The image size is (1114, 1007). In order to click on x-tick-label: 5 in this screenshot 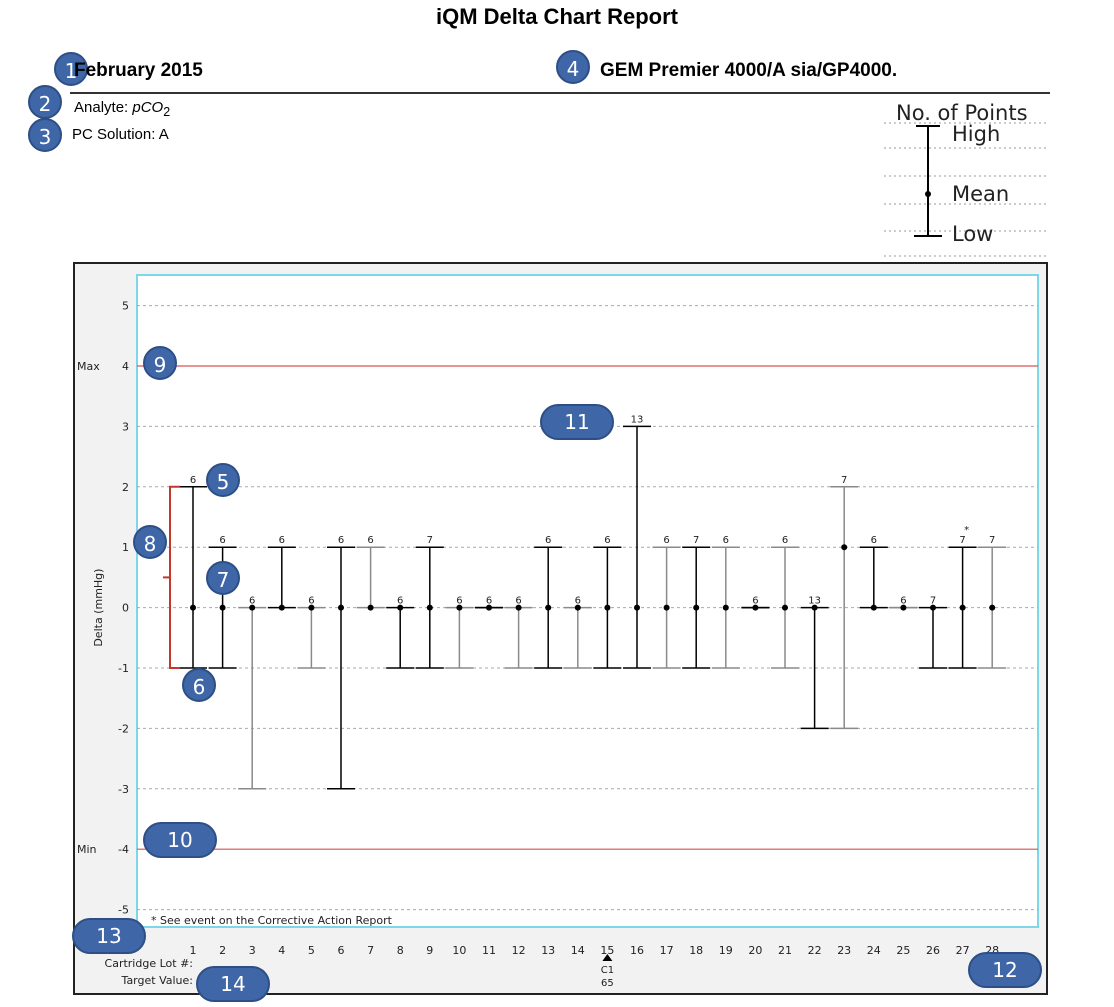, I will do `click(311, 950)`.